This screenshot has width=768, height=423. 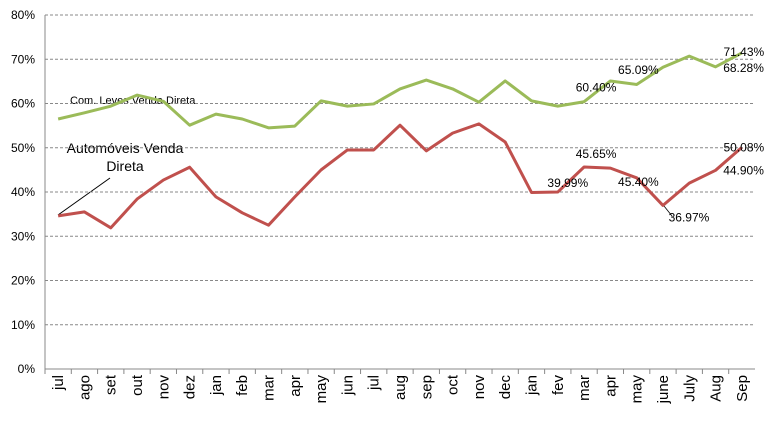 I want to click on data-label: 45.65%, so click(x=596, y=154).